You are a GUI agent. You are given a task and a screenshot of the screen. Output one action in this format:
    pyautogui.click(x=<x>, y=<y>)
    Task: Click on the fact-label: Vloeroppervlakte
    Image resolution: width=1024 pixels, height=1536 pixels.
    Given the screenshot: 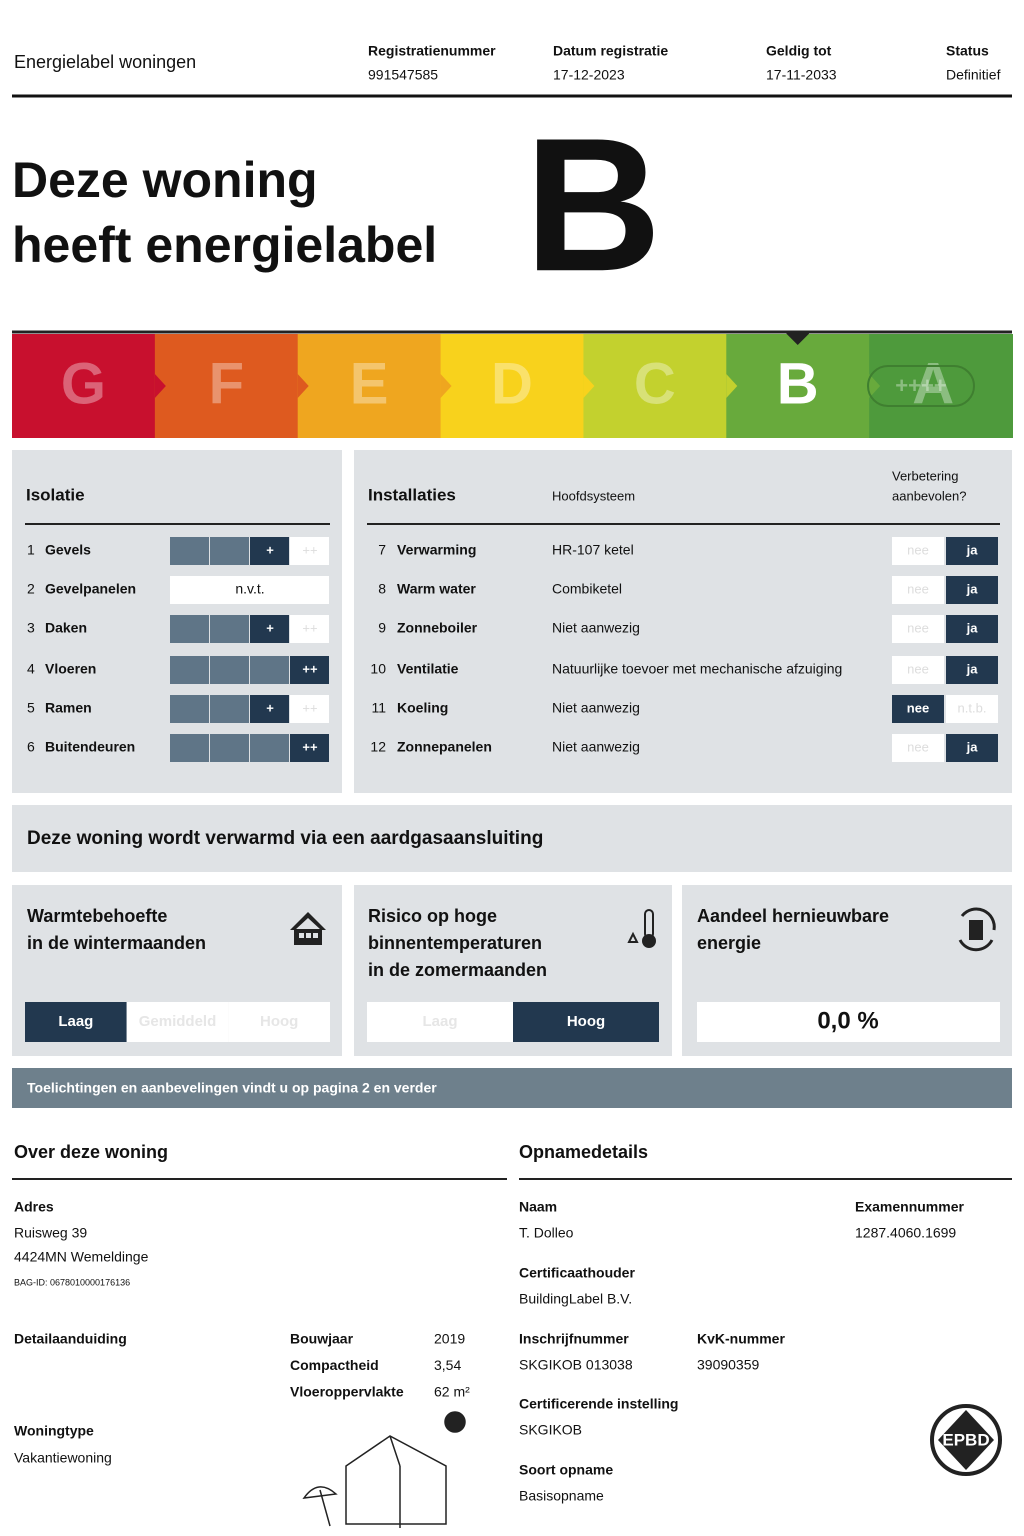 What is the action you would take?
    pyautogui.click(x=347, y=1392)
    